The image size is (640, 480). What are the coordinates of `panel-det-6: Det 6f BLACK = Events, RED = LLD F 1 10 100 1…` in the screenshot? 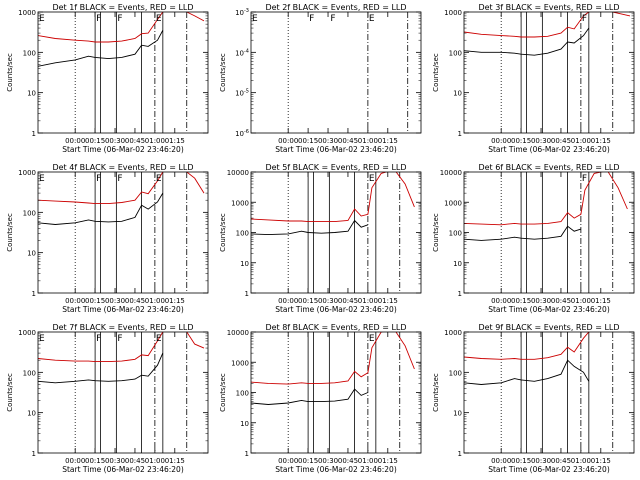 It's located at (533, 238).